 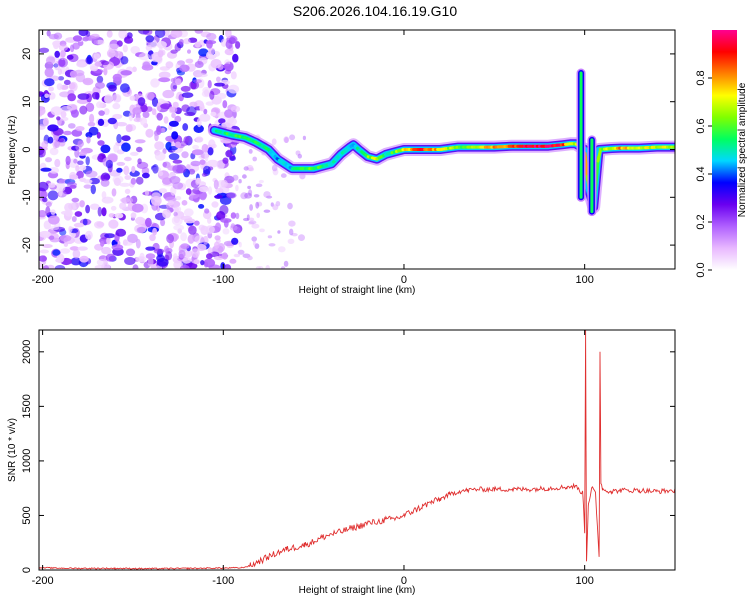 What do you see at coordinates (742, 149) in the screenshot?
I see `colorbar-label: Normalized spectral amplitude` at bounding box center [742, 149].